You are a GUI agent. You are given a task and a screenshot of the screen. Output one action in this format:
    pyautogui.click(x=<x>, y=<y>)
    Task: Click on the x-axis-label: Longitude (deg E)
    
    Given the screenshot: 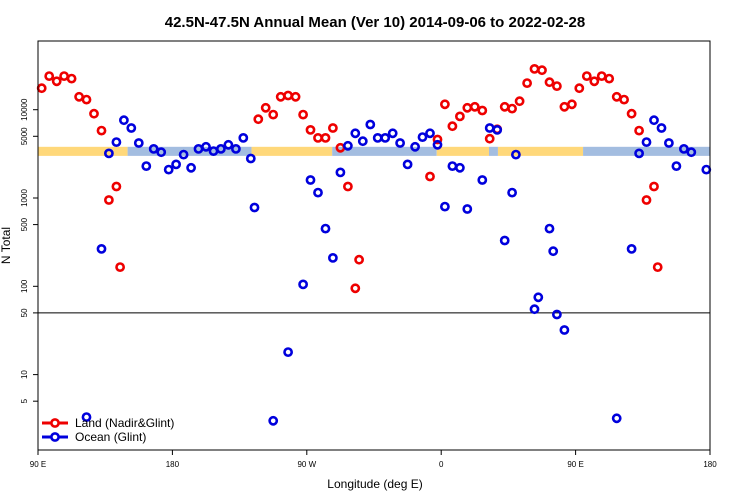 What is the action you would take?
    pyautogui.click(x=374, y=484)
    